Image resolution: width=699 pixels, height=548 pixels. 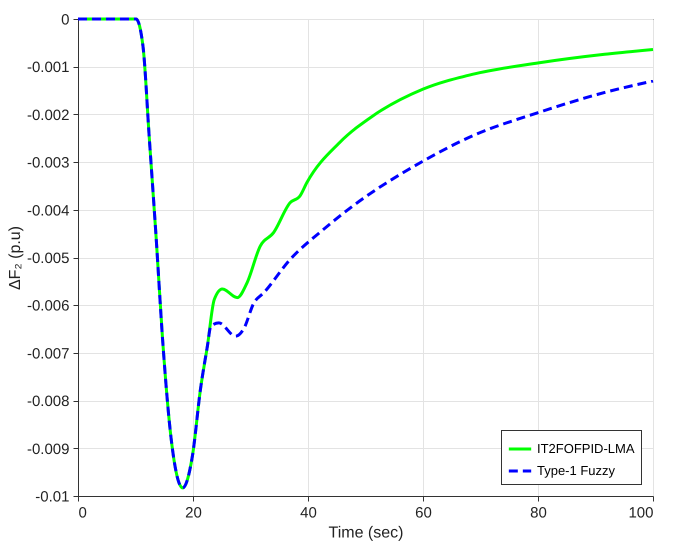 I want to click on legend-label: IT2FOFPID-LMA, so click(x=586, y=448).